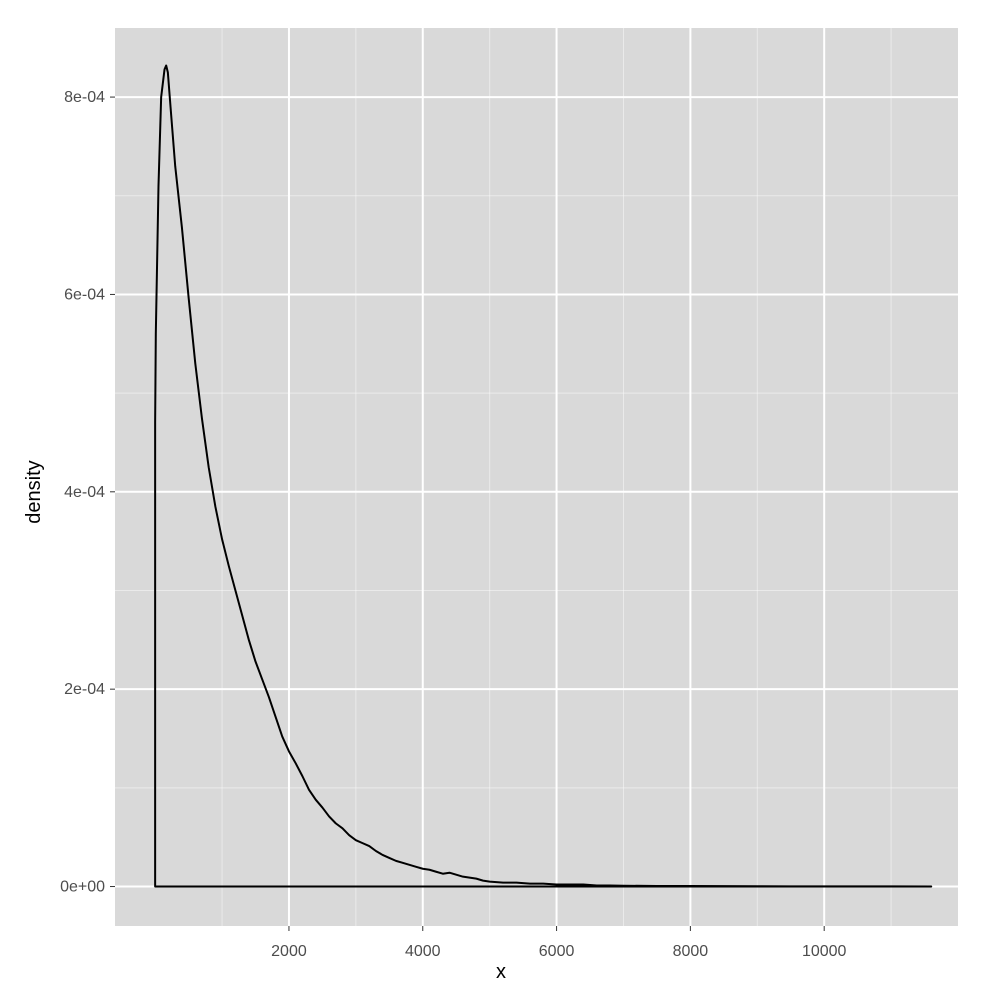 The height and width of the screenshot is (1000, 1000). I want to click on x-tick-label: 10000, so click(824, 951).